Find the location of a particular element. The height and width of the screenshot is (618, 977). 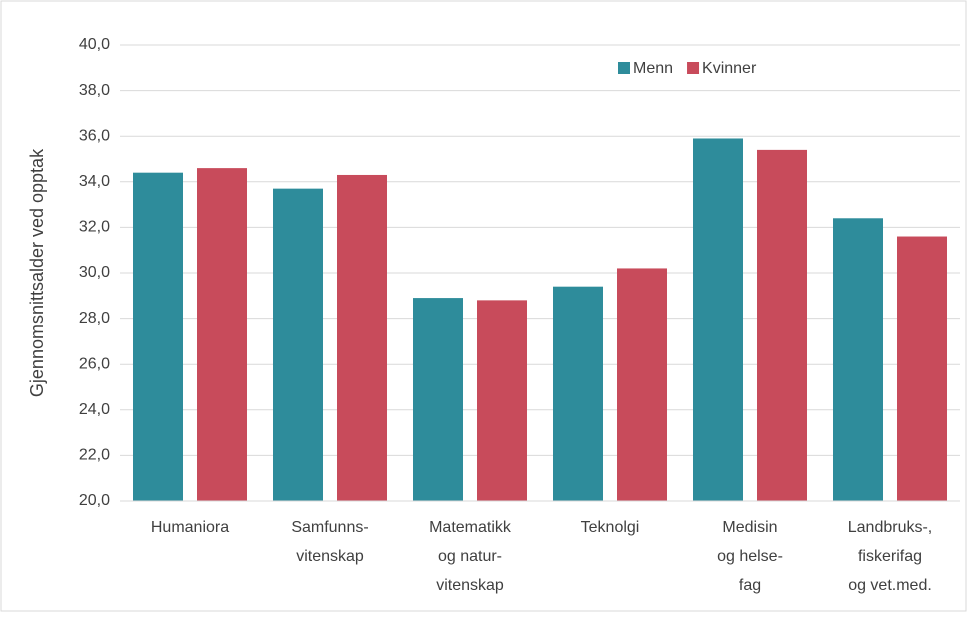

x-tick-label-line: Samfunns- is located at coordinates (329, 527).